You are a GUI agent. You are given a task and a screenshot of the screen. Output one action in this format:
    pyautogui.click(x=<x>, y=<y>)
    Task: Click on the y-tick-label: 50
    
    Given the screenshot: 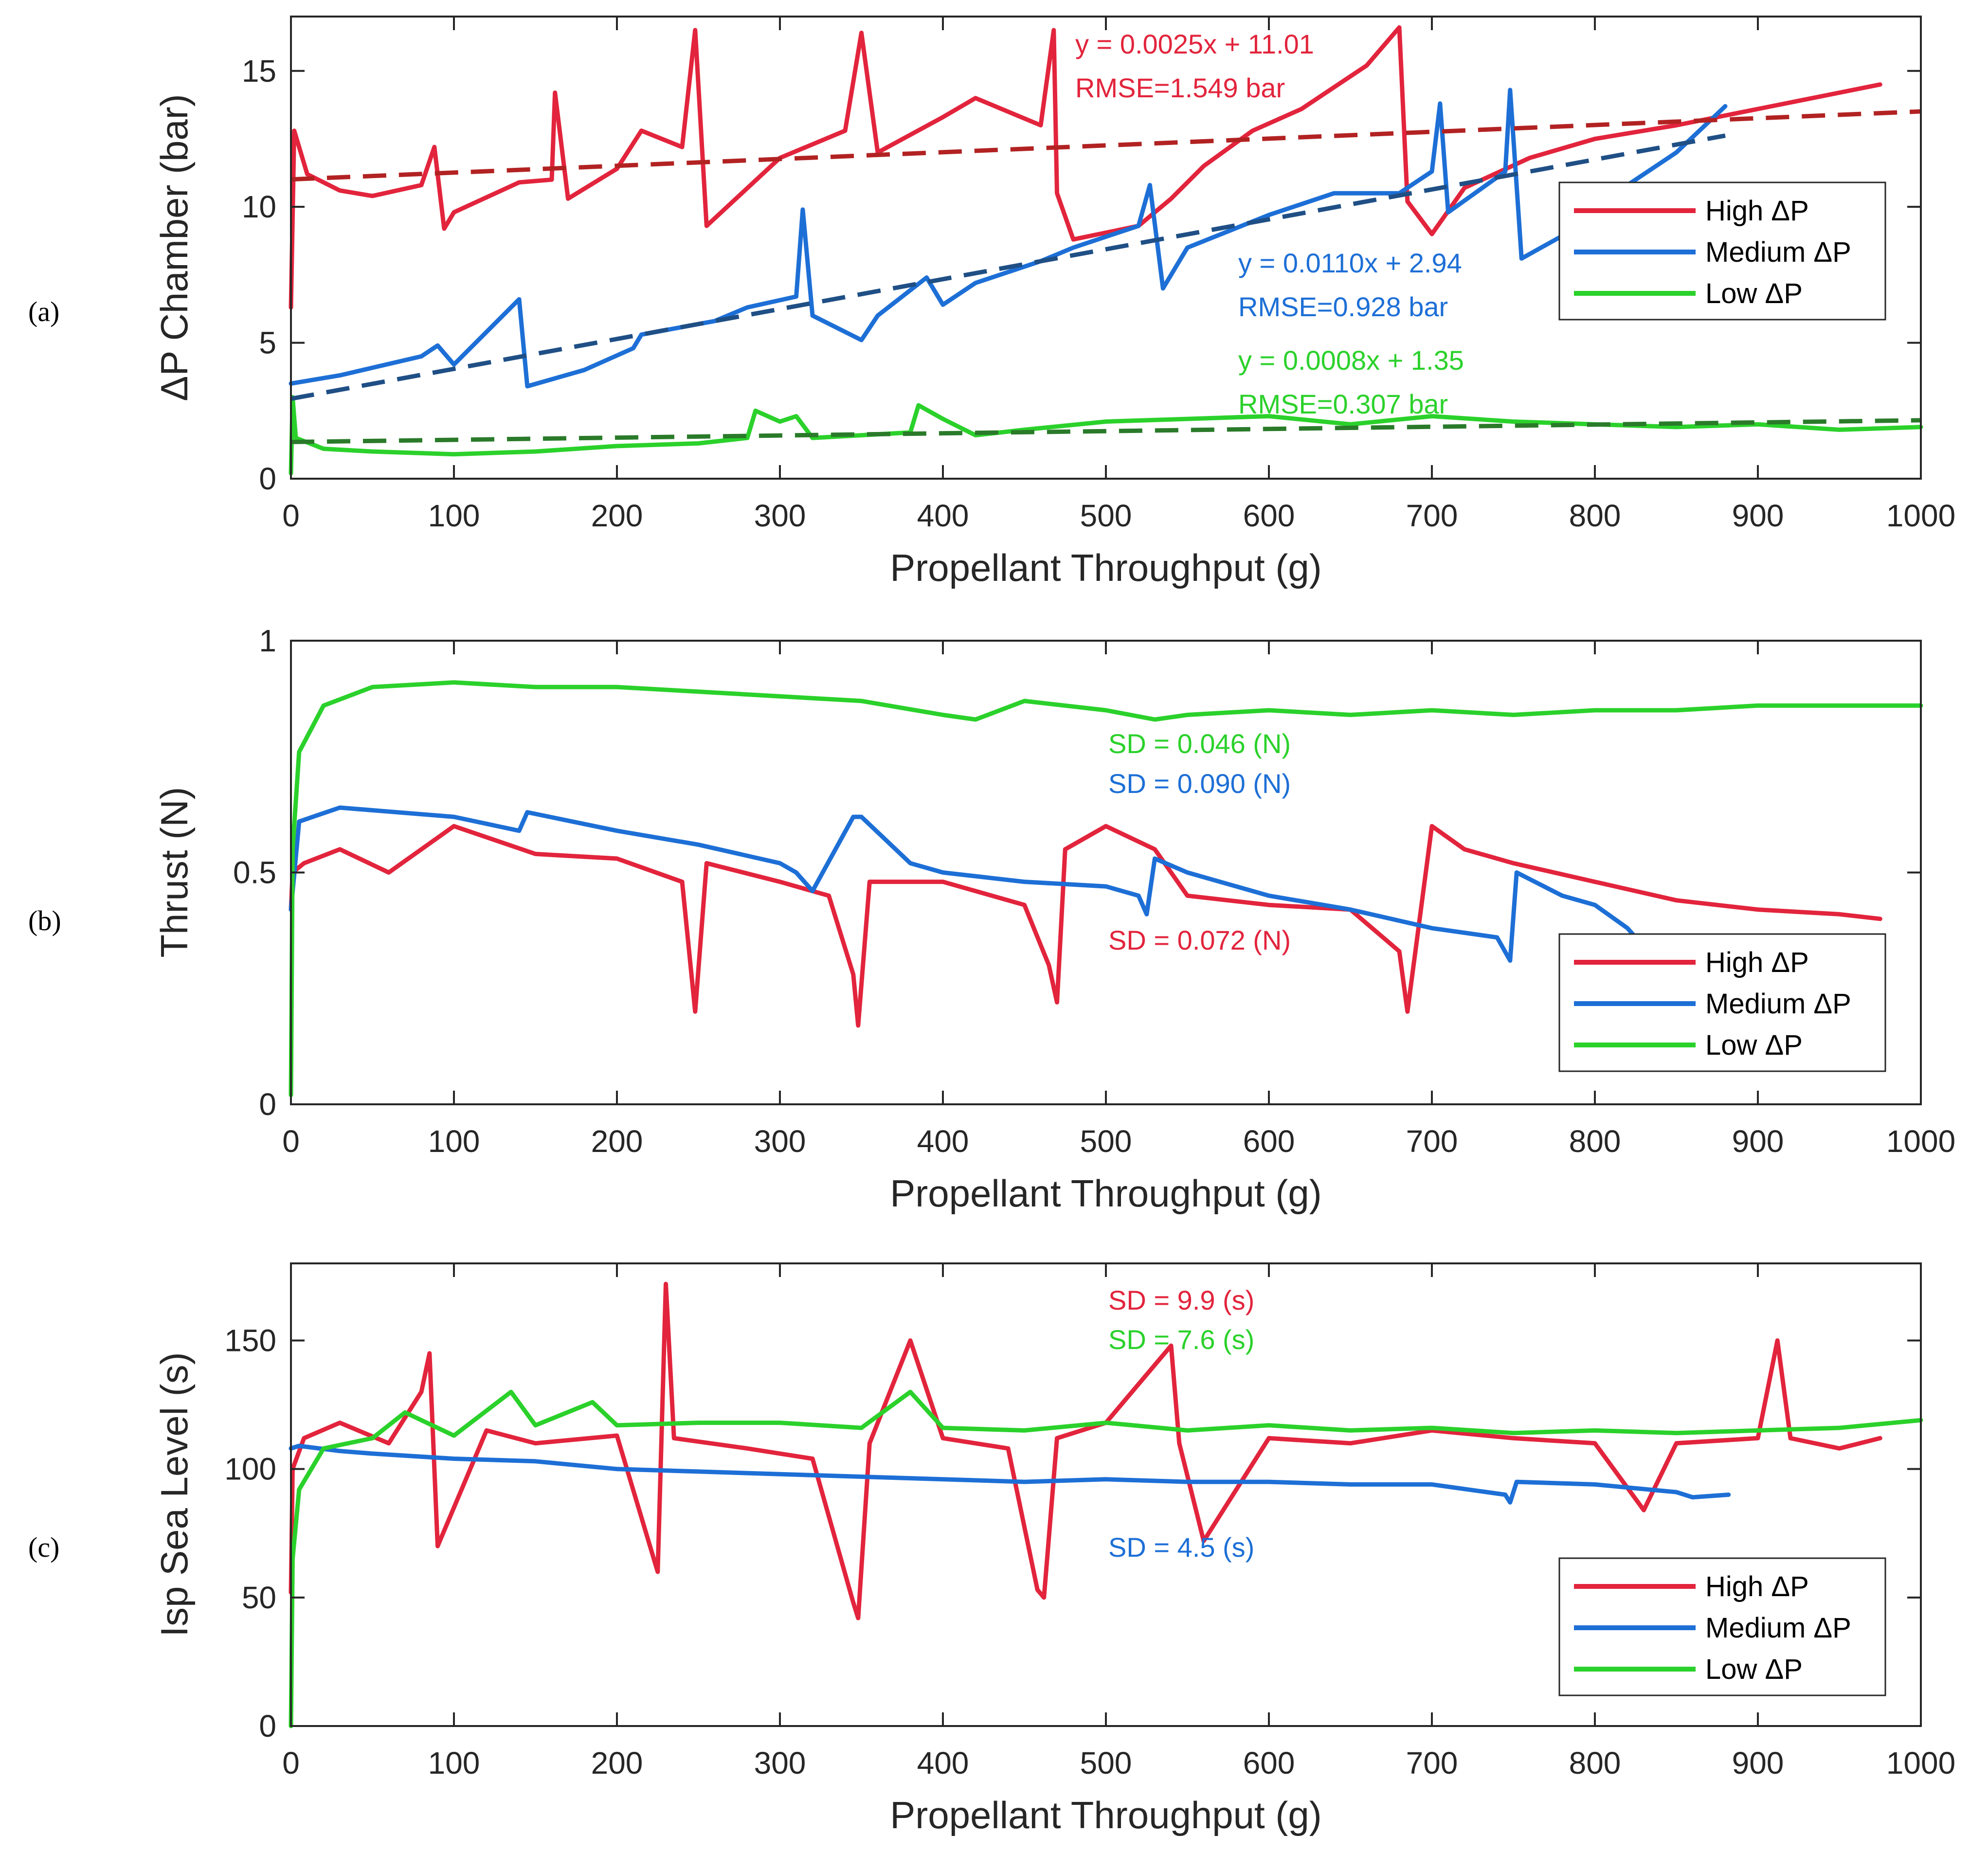 What is the action you would take?
    pyautogui.click(x=259, y=1598)
    